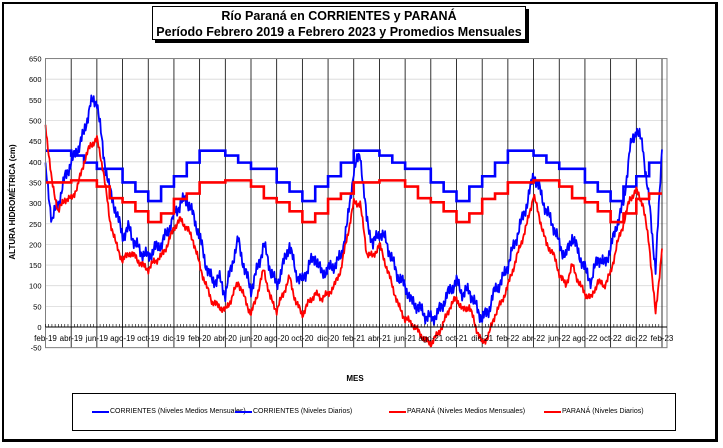 This screenshot has height=448, width=723. Describe the element at coordinates (72, 338) in the screenshot. I see `x-tick-label: abr-19` at that location.